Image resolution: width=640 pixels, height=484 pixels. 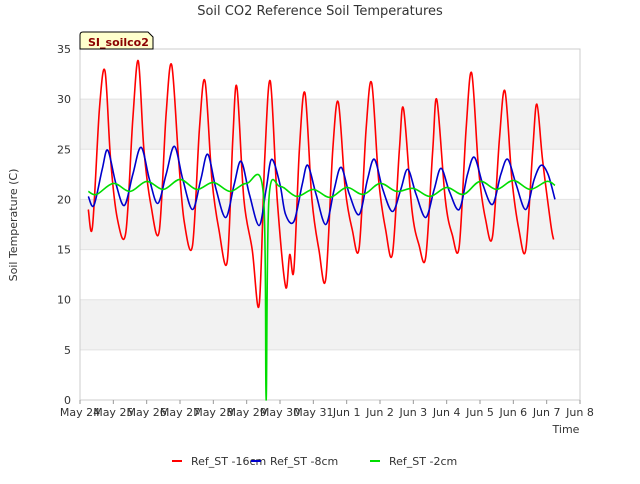 What do you see at coordinates (228, 461) in the screenshot?
I see `legend-label-ref-st-16cm: Ref_ST -16cm` at bounding box center [228, 461].